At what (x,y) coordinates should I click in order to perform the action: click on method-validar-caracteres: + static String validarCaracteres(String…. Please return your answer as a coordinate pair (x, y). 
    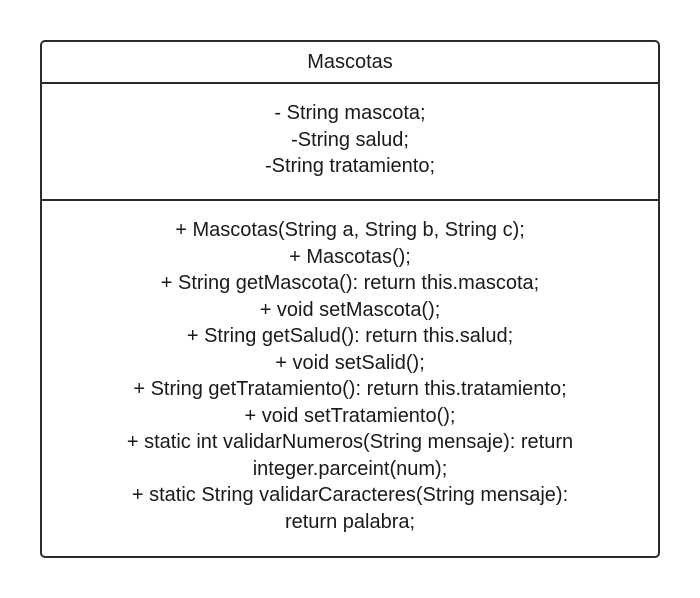
    Looking at the image, I should click on (350, 495).